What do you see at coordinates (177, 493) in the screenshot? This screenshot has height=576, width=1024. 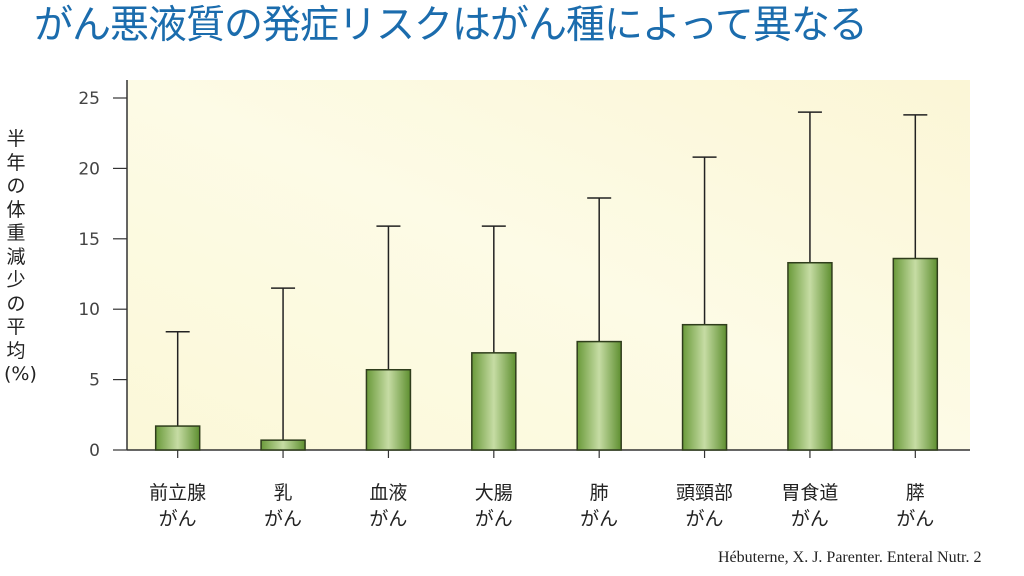 I see `x-tick-label: 前立腺` at bounding box center [177, 493].